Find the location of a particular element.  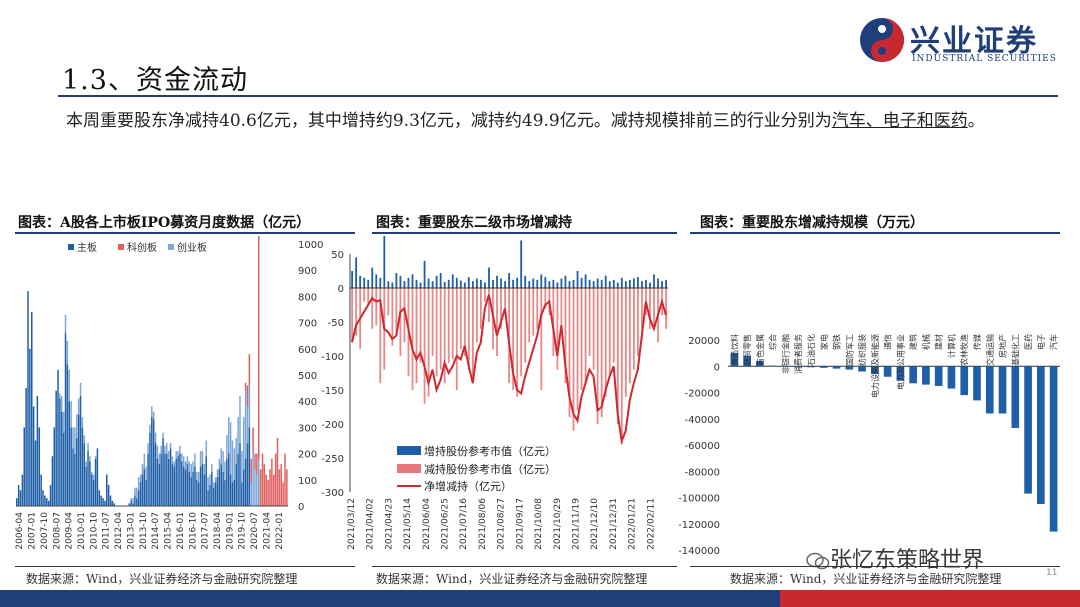

holders-x-tick: 2021/04/23 is located at coordinates (389, 524).